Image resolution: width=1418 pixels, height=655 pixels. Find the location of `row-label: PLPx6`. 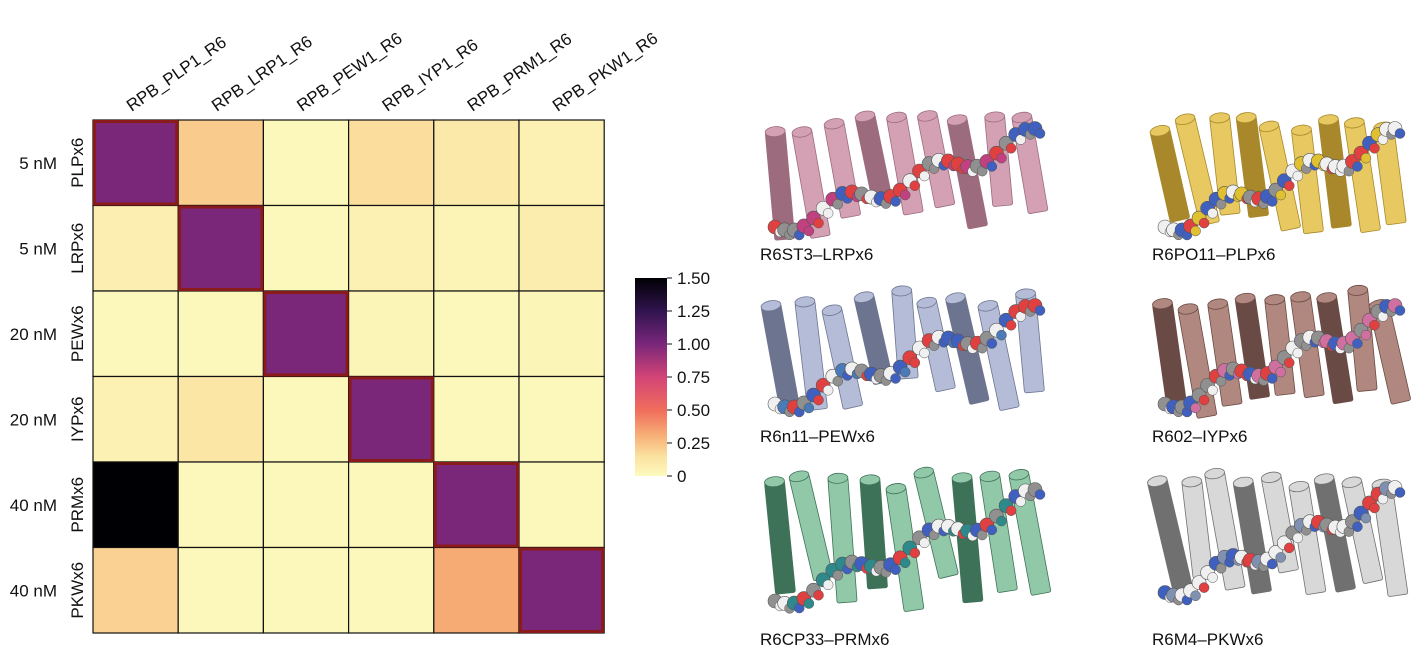

row-label: PLPx6 is located at coordinates (77, 163).